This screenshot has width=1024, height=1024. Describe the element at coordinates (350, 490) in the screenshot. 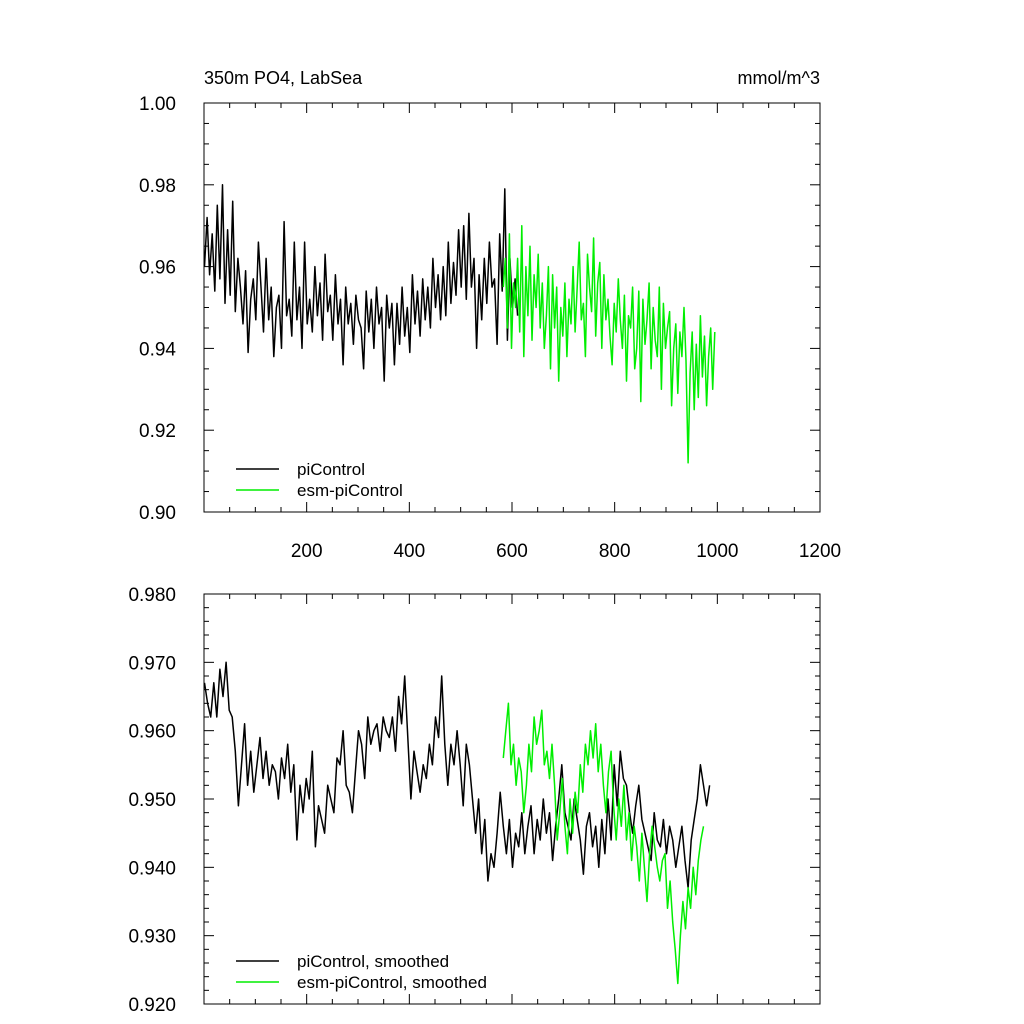

I see `legend-label-esm-picontrol: esm-piControl` at that location.